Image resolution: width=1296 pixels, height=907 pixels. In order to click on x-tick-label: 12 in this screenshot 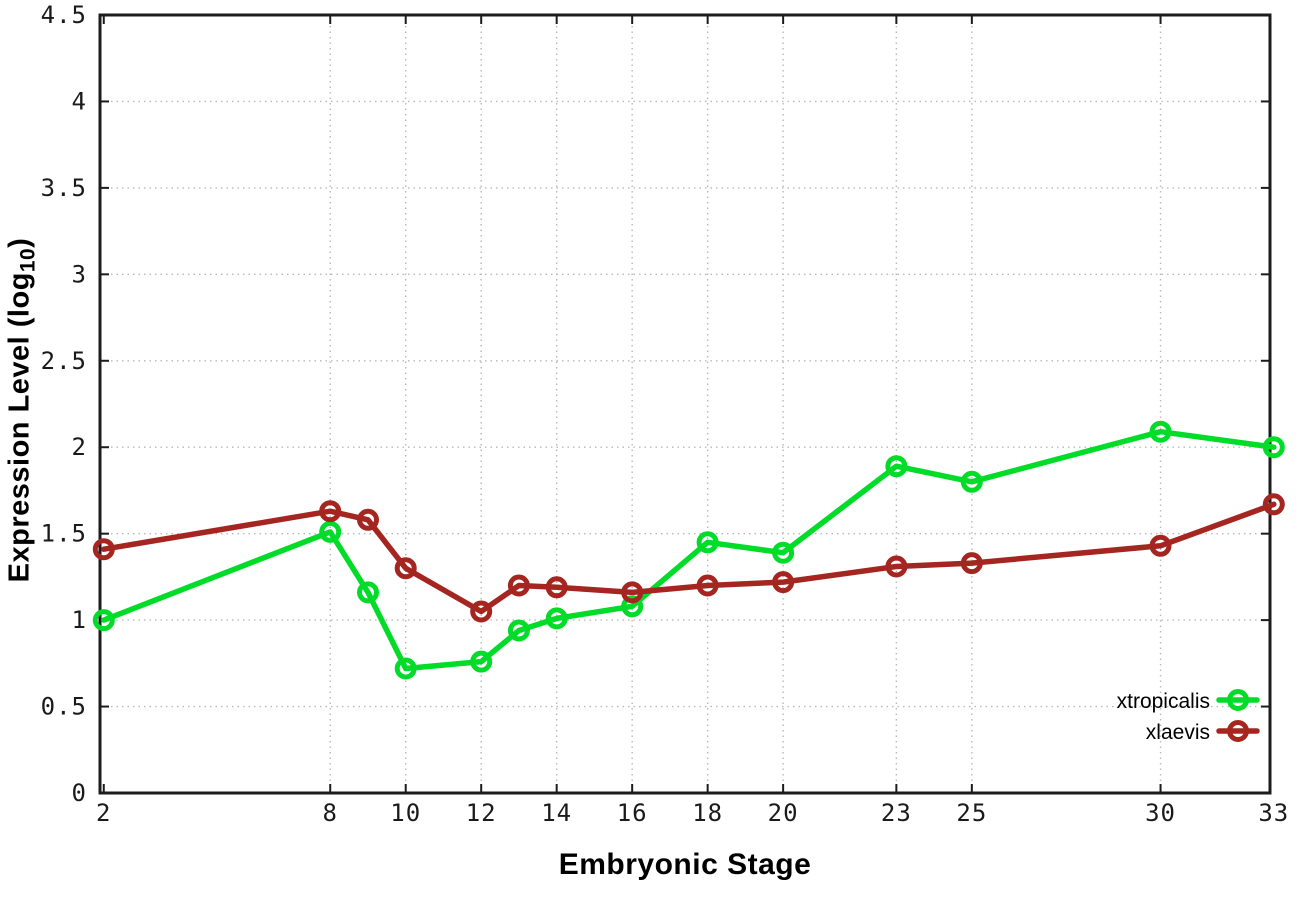, I will do `click(481, 813)`.